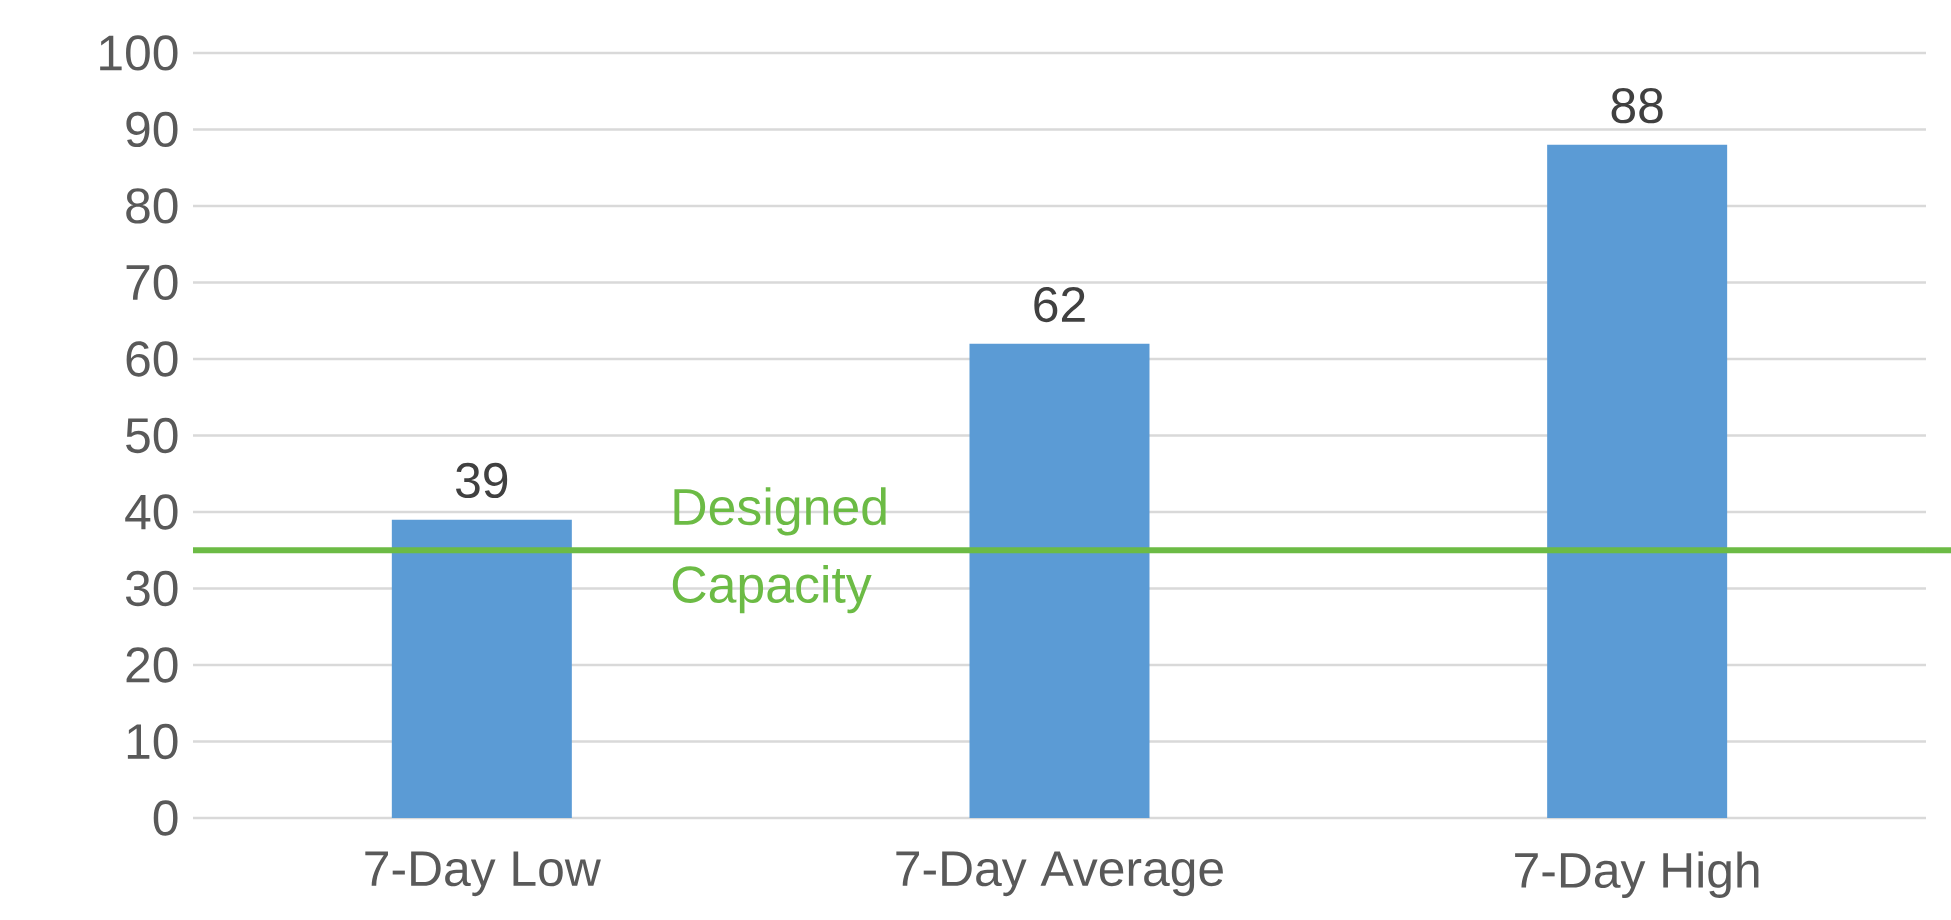  Describe the element at coordinates (152, 741) in the screenshot. I see `y-tick-label: 10` at that location.